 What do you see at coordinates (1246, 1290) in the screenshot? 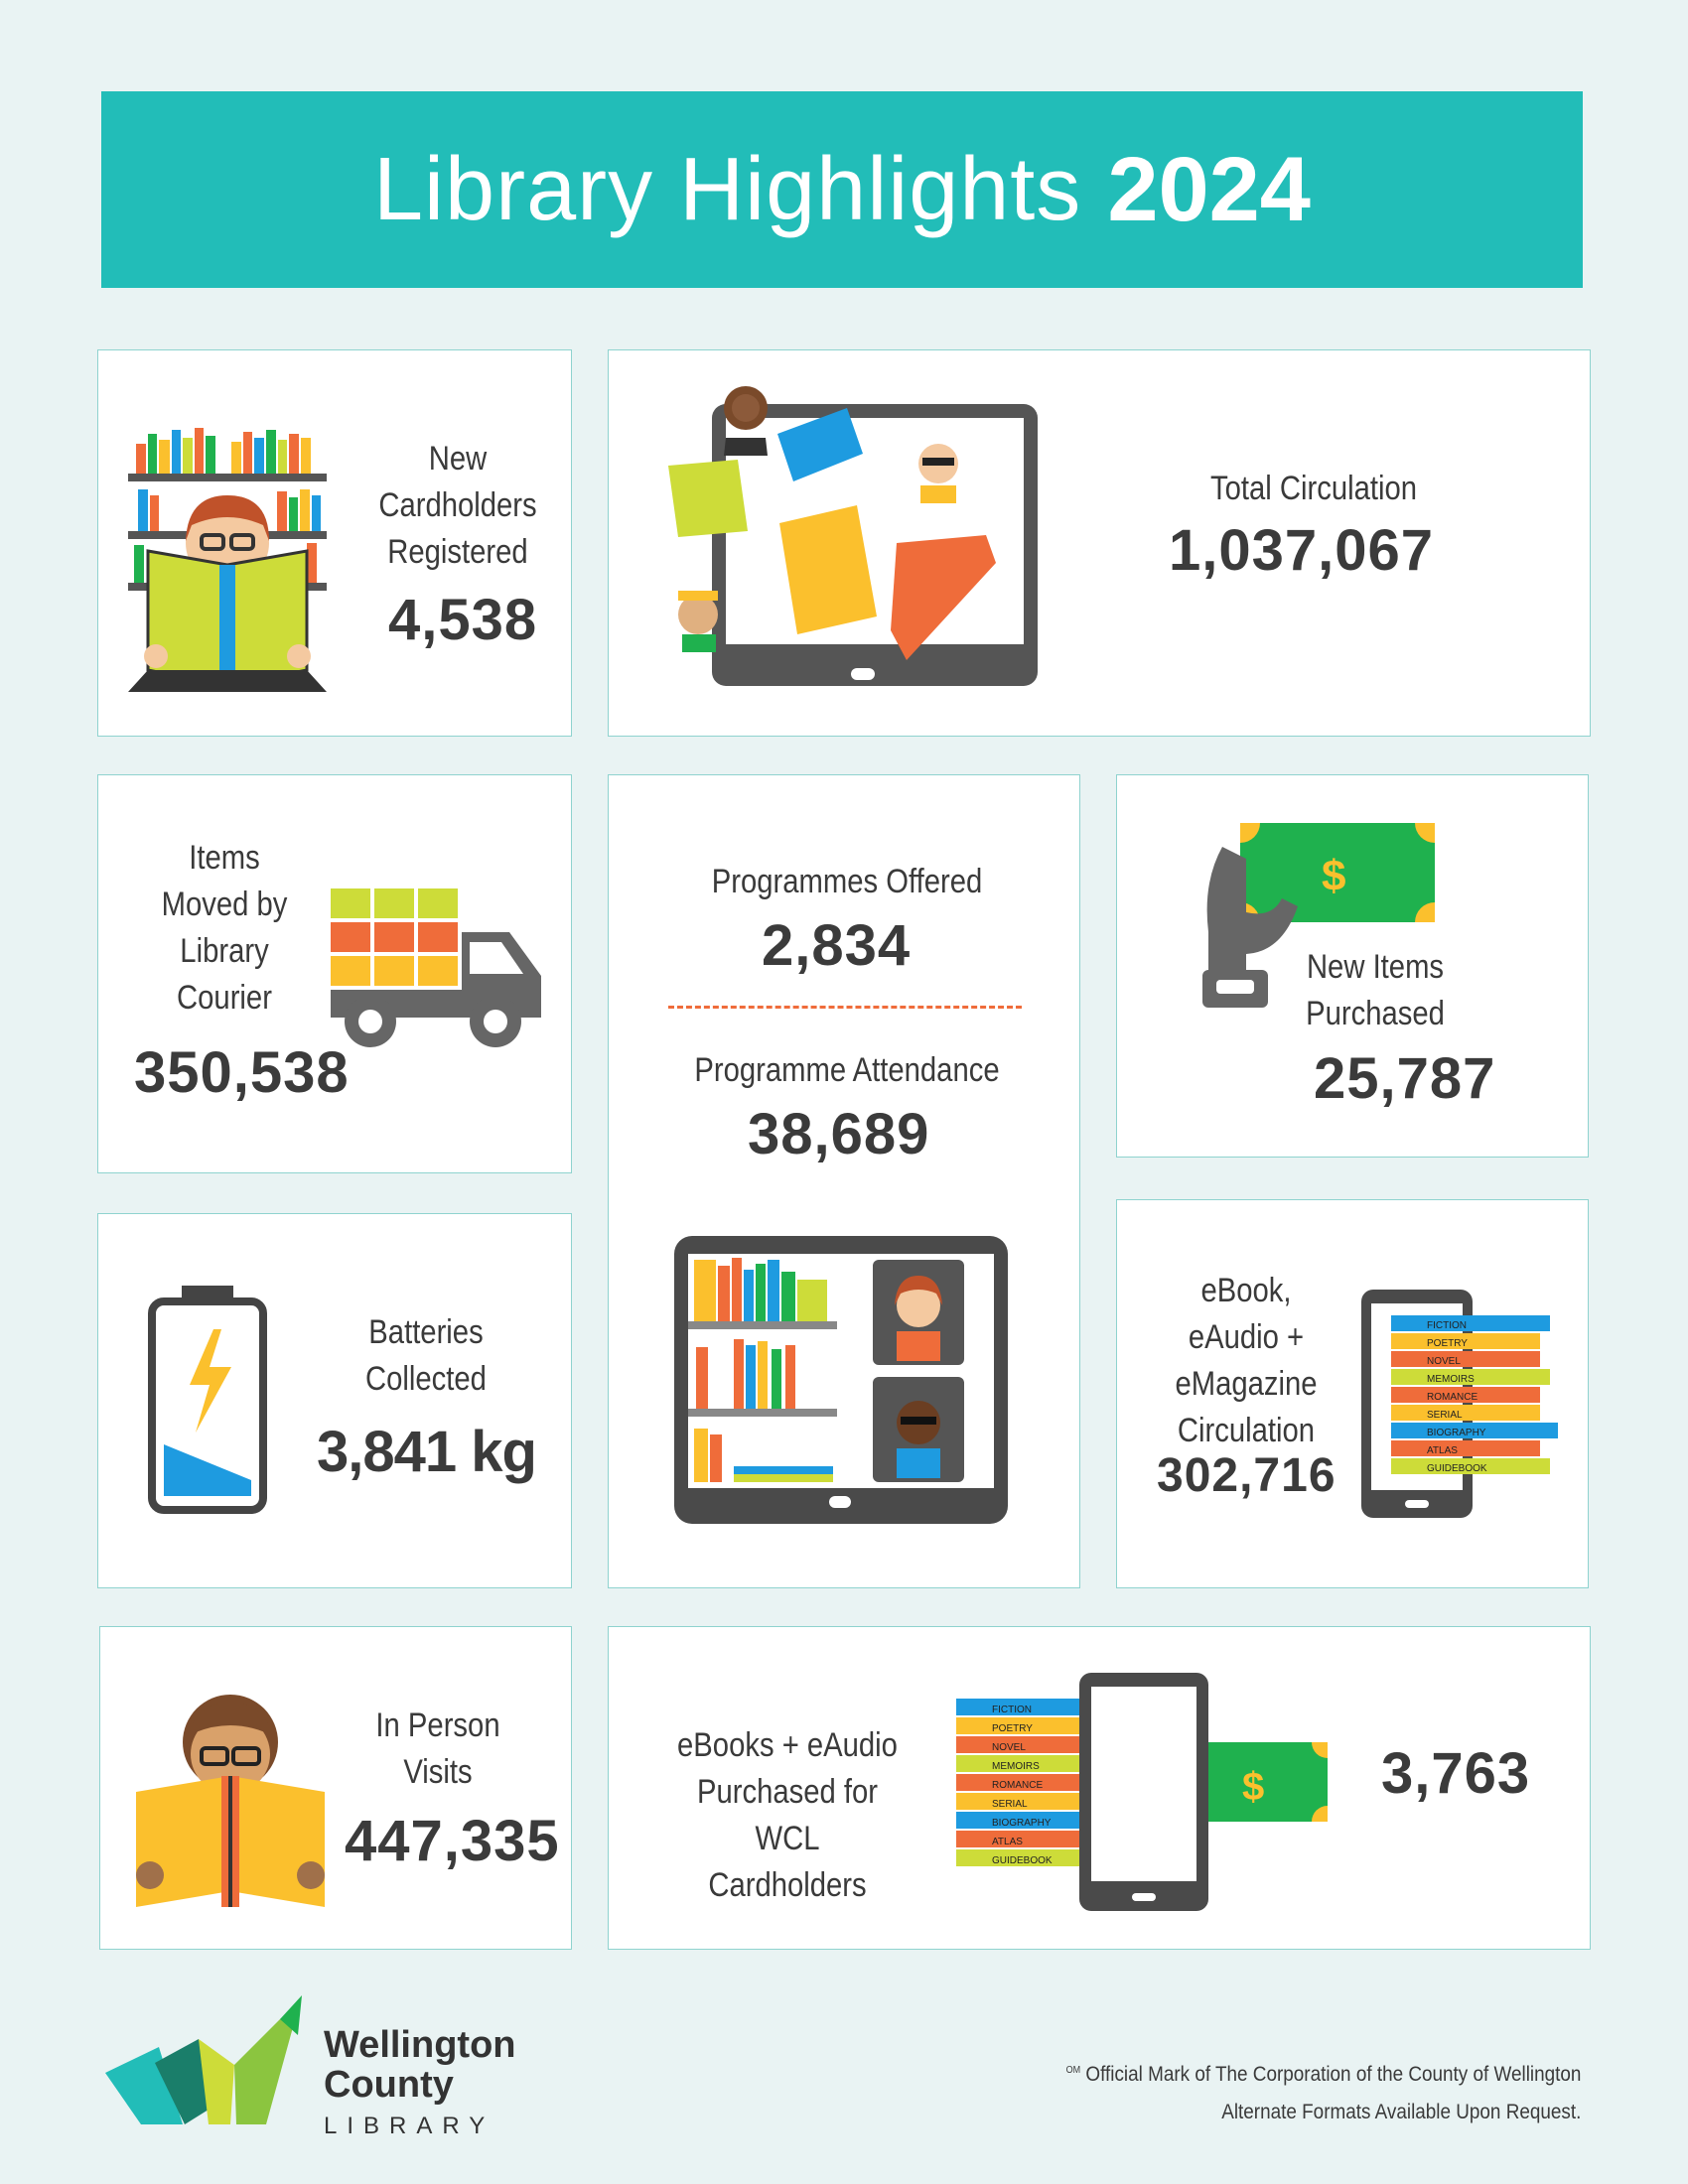
I see `edigital-circ-label-line: eBook,` at bounding box center [1246, 1290].